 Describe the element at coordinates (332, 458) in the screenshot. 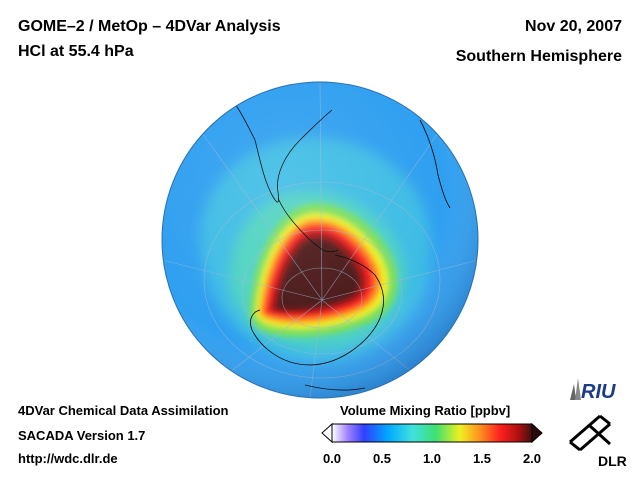

I see `colorbar-tick-0: 0.0` at that location.